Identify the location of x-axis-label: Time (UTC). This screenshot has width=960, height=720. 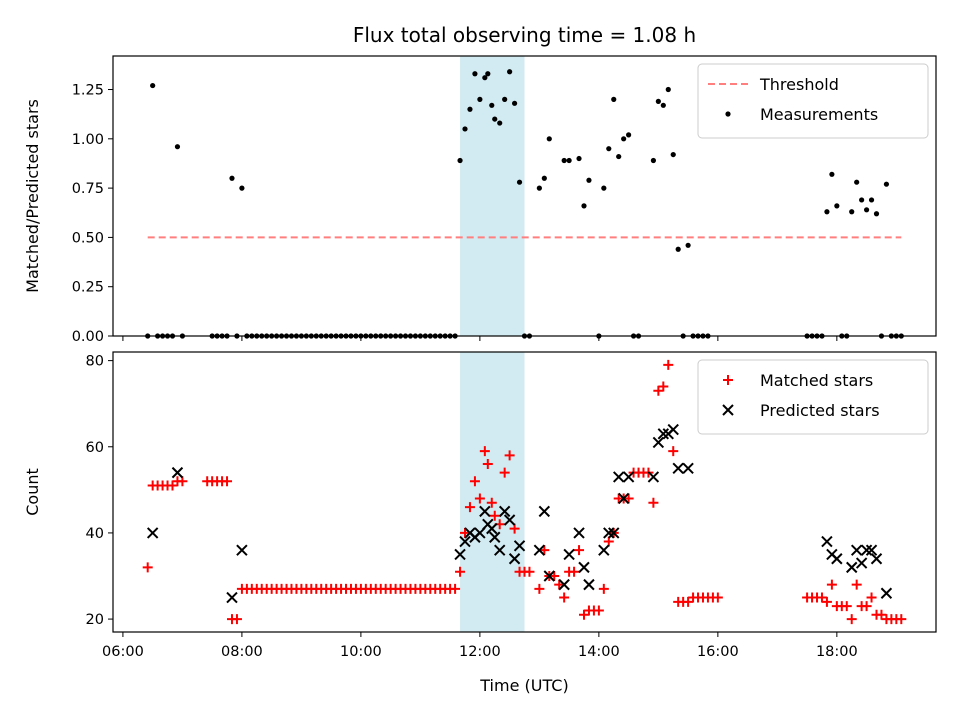
(523, 685).